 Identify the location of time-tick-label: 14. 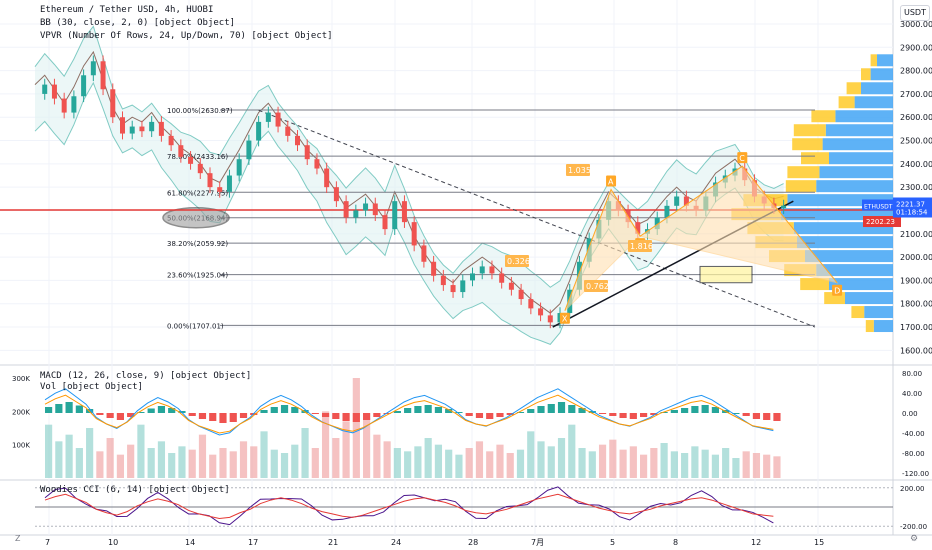
(190, 542).